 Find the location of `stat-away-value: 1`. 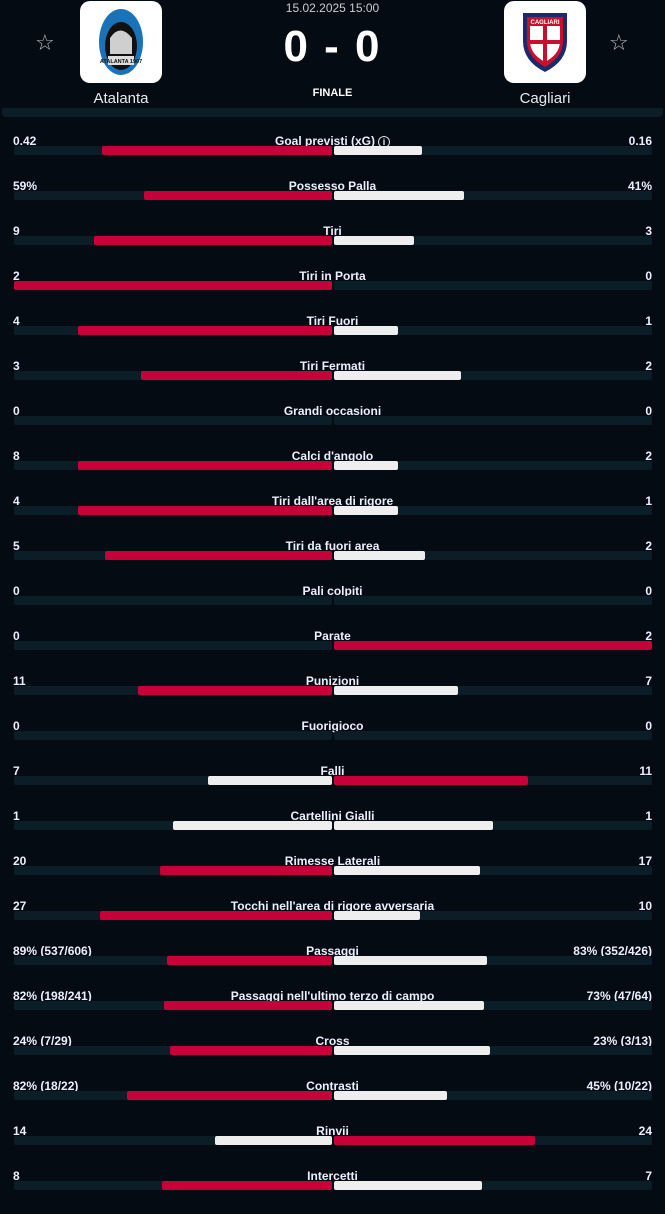

stat-away-value: 1 is located at coordinates (648, 501).